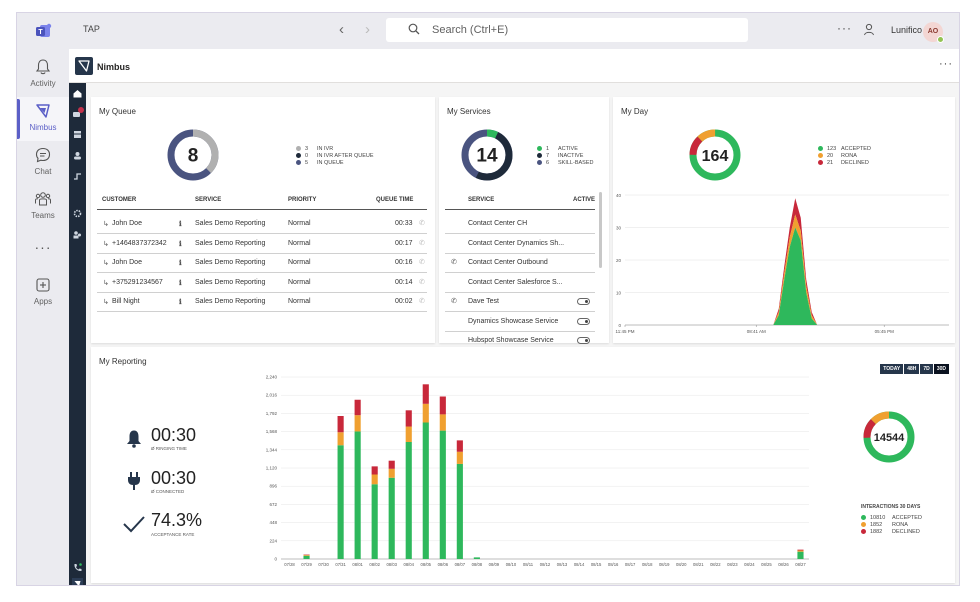 This screenshot has height=602, width=980. What do you see at coordinates (193, 155) in the screenshot?
I see `queue-donut: 8` at bounding box center [193, 155].